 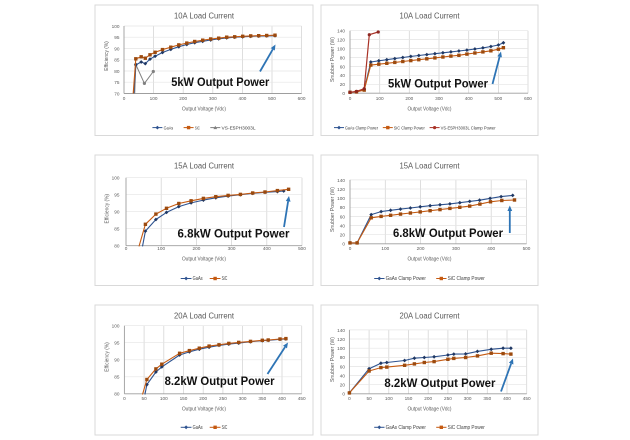 I want to click on svg-text: VS-E5PH3003L Clamp Power, so click(x=468, y=127).